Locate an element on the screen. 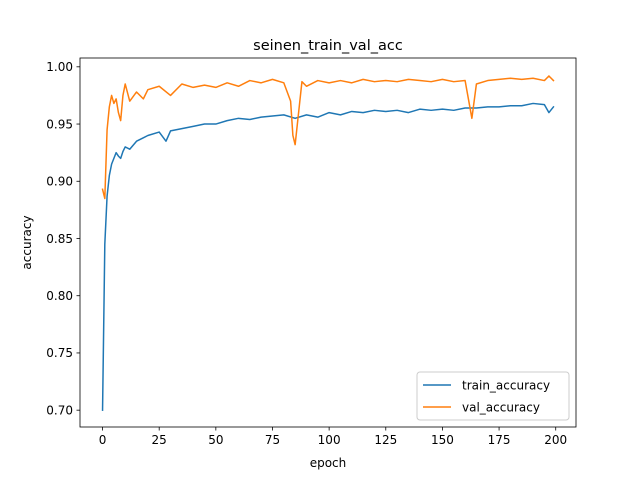 The width and height of the screenshot is (640, 484). x-tick-label: 200 is located at coordinates (555, 440).